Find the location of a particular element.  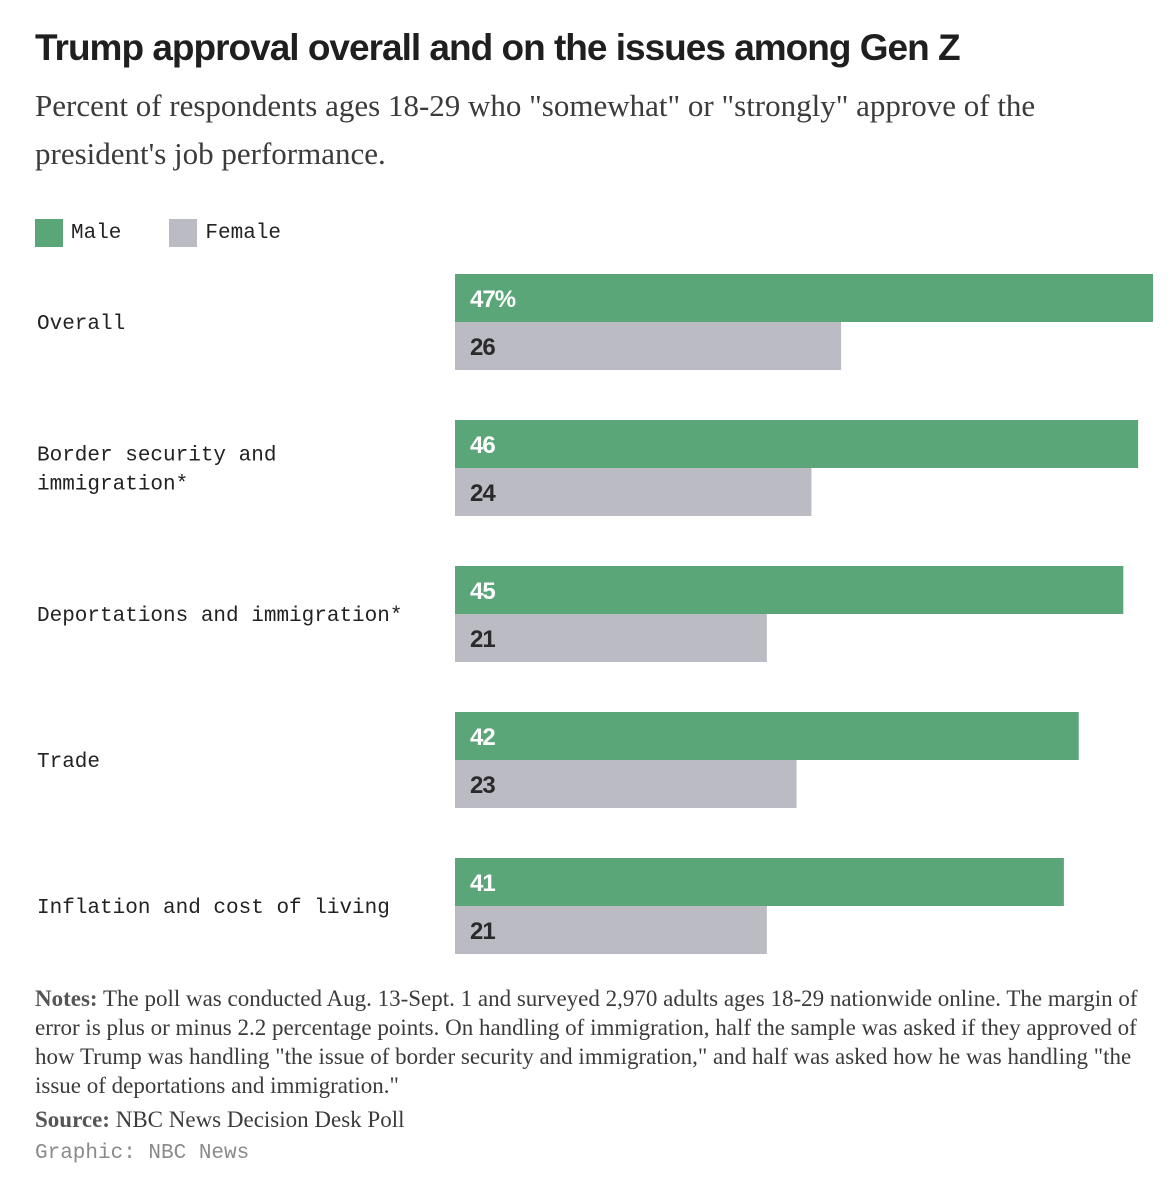

chart-legend: Male Female is located at coordinates (182, 233).